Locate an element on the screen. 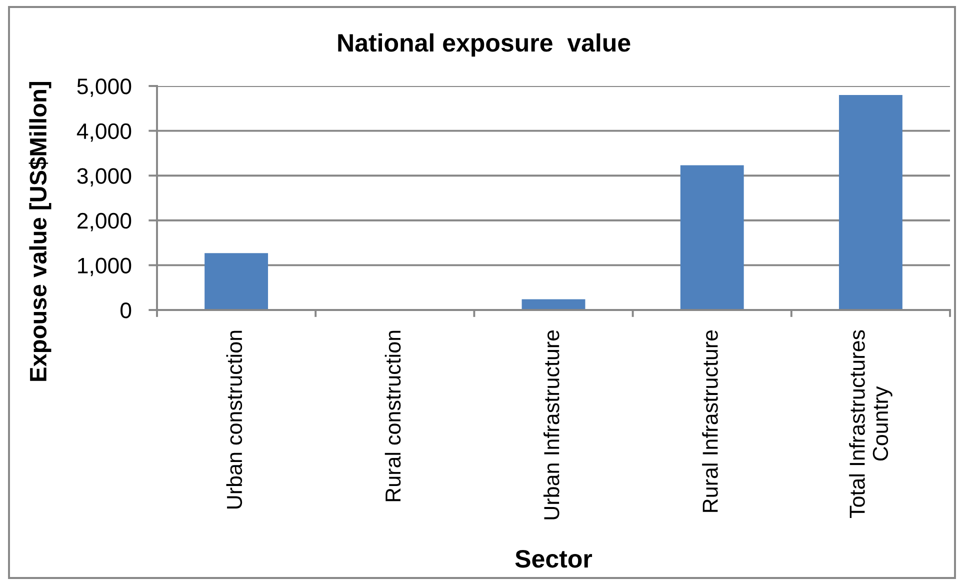 Image resolution: width=958 pixels, height=582 pixels. x-axis-title: Sector is located at coordinates (553, 559).